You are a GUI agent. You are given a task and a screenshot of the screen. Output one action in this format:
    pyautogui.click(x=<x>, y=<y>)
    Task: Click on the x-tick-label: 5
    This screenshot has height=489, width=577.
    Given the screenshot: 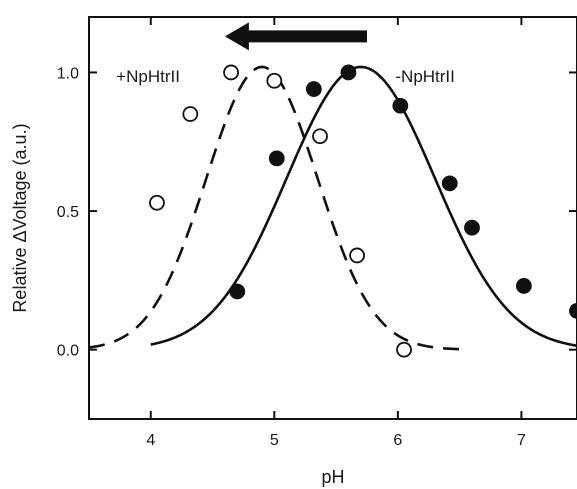 What is the action you would take?
    pyautogui.click(x=274, y=440)
    